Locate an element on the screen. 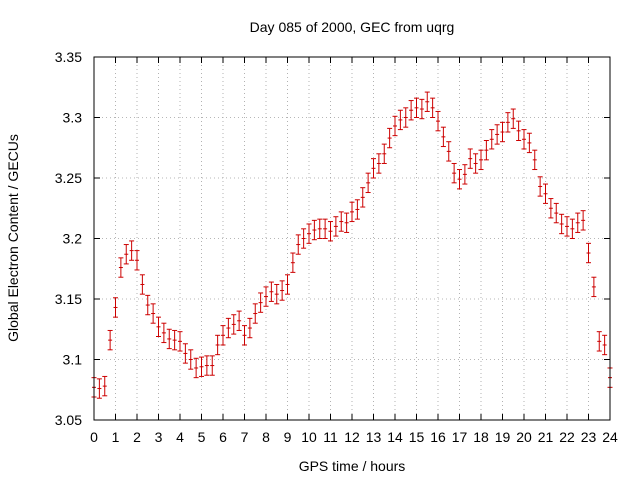 This screenshot has height=480, width=640. x-tick-label: 22 is located at coordinates (567, 437).